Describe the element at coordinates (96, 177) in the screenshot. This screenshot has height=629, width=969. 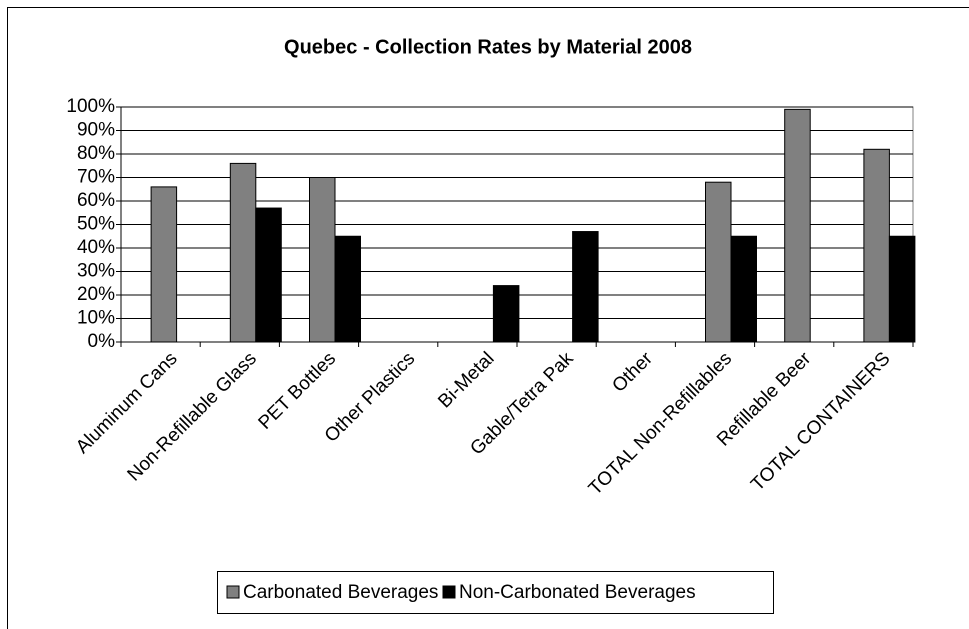
I see `y-tick-label: 70%` at that location.